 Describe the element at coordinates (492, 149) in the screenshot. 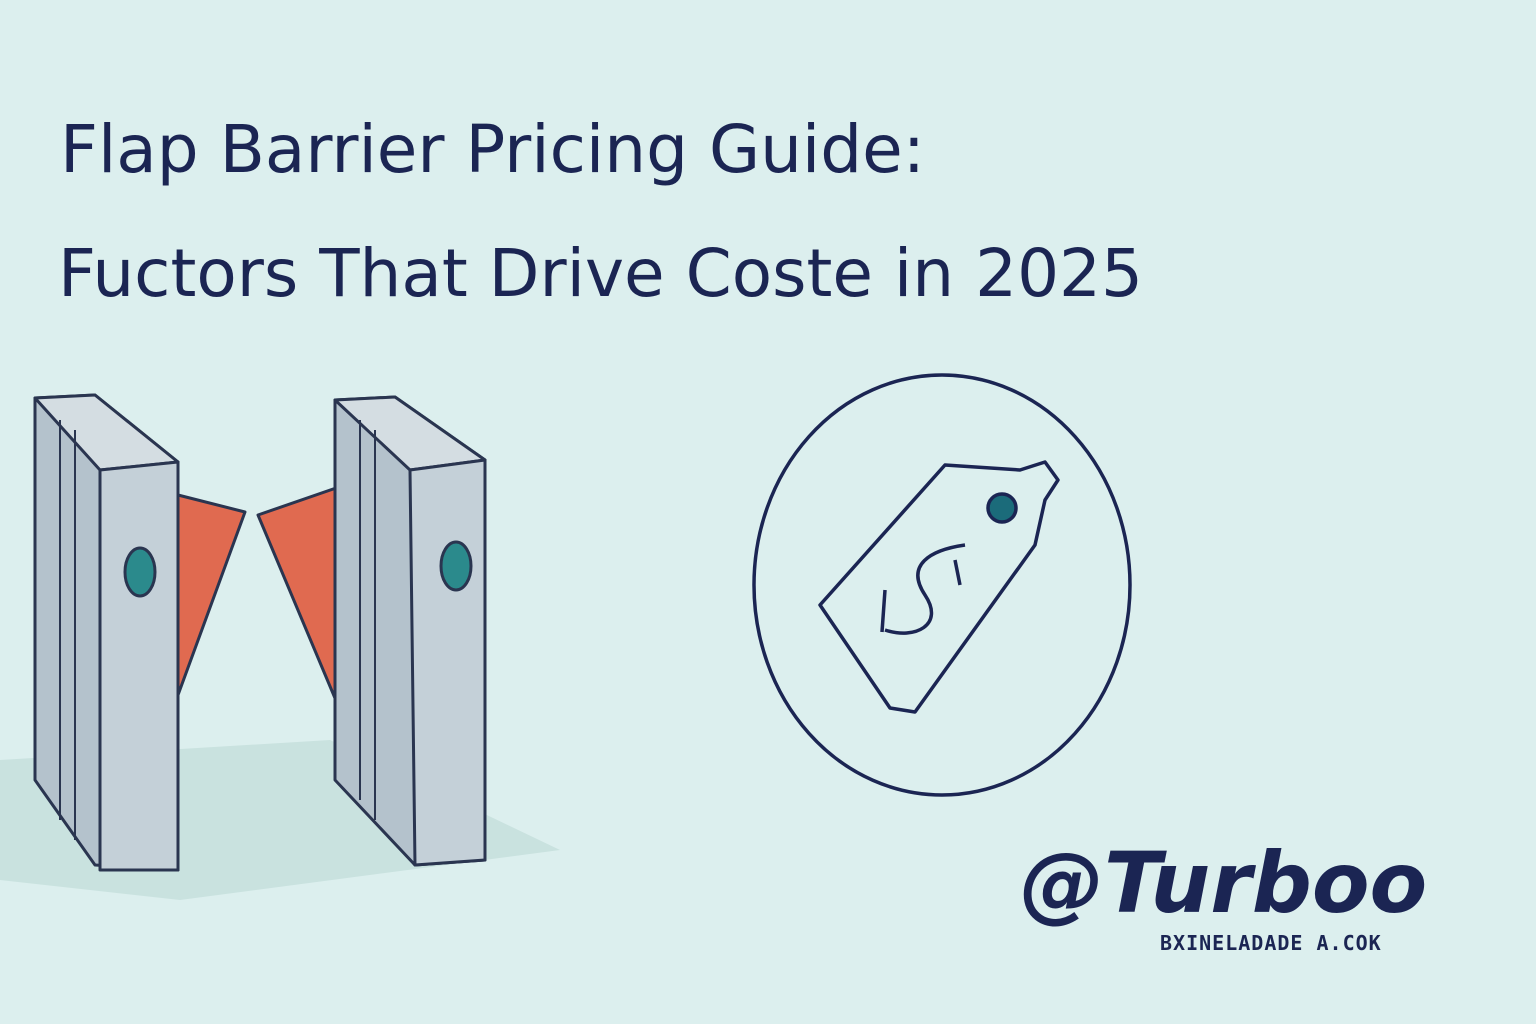

I see `title-line: Flap Barrier Pricing Guide:` at that location.